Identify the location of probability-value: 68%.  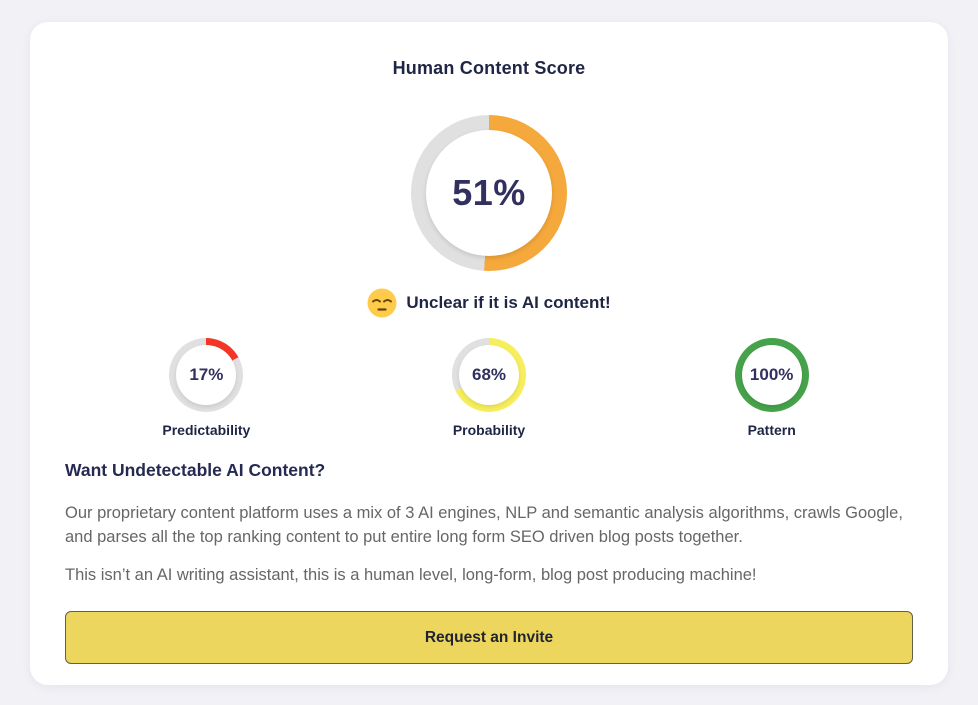
(489, 374).